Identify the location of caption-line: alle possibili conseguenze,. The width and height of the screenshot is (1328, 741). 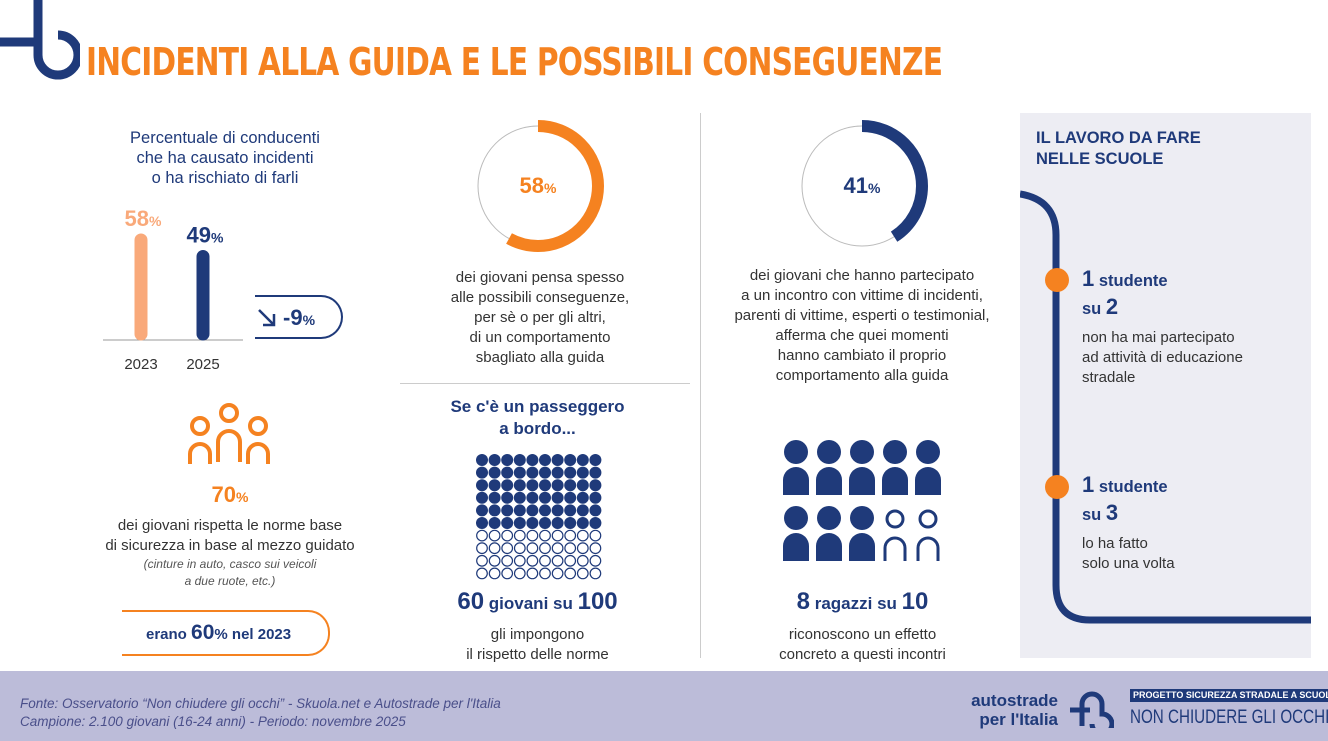
(540, 297).